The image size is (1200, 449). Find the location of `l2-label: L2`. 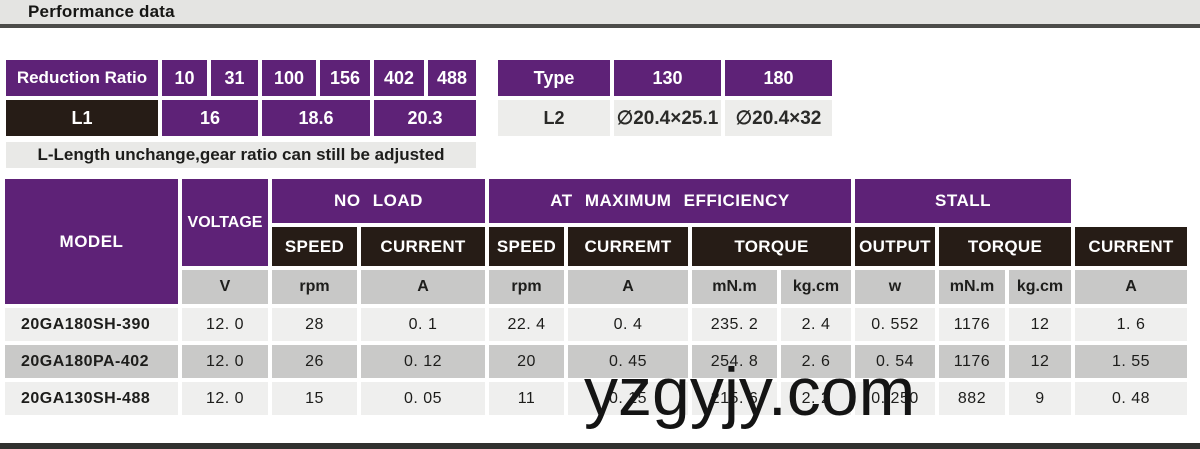

l2-label: L2 is located at coordinates (554, 118).